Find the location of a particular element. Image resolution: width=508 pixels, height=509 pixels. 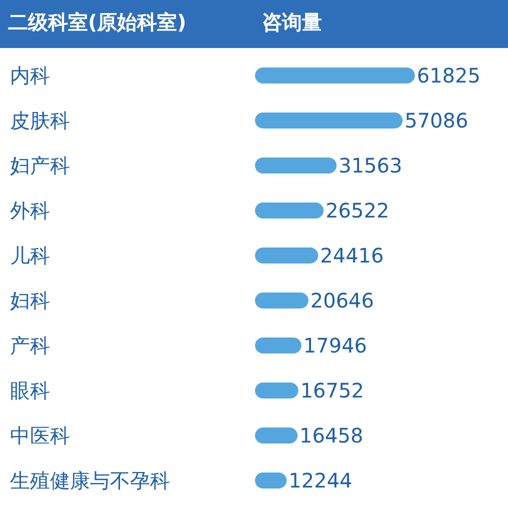

data-label: 61825 is located at coordinates (448, 76).